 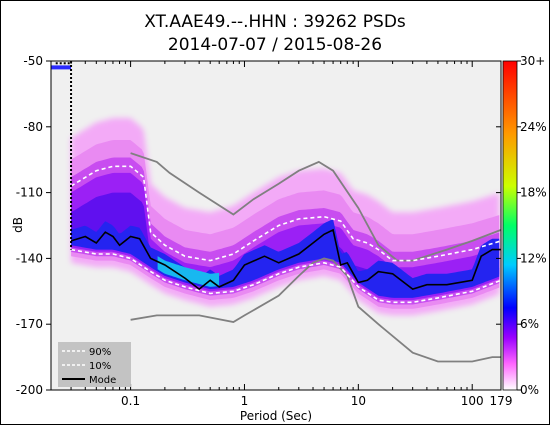 What do you see at coordinates (245, 401) in the screenshot?
I see `x-tick-label: 1` at bounding box center [245, 401].